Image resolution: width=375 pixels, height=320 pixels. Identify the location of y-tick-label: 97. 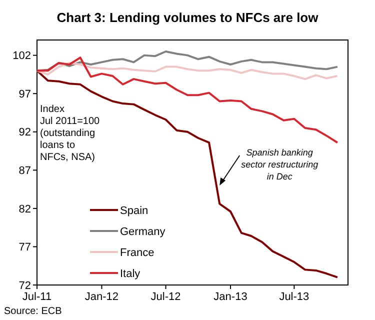
(24, 94).